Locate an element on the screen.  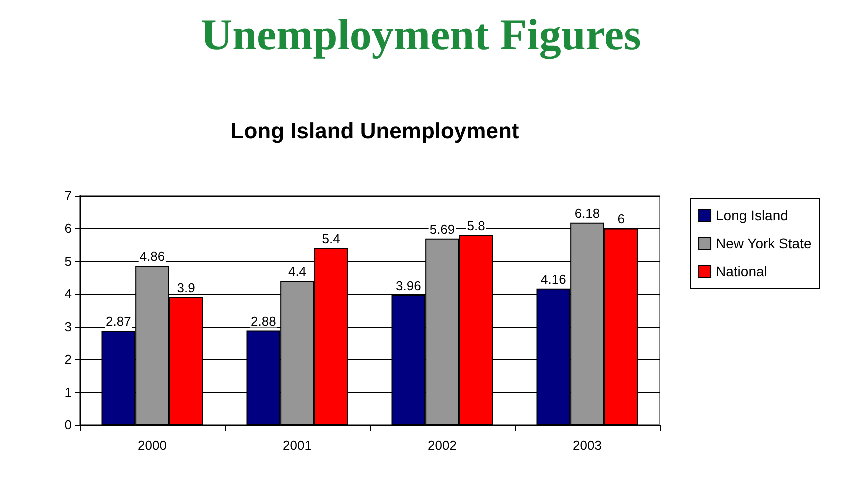
y-tick-label: 3 is located at coordinates (68, 326).